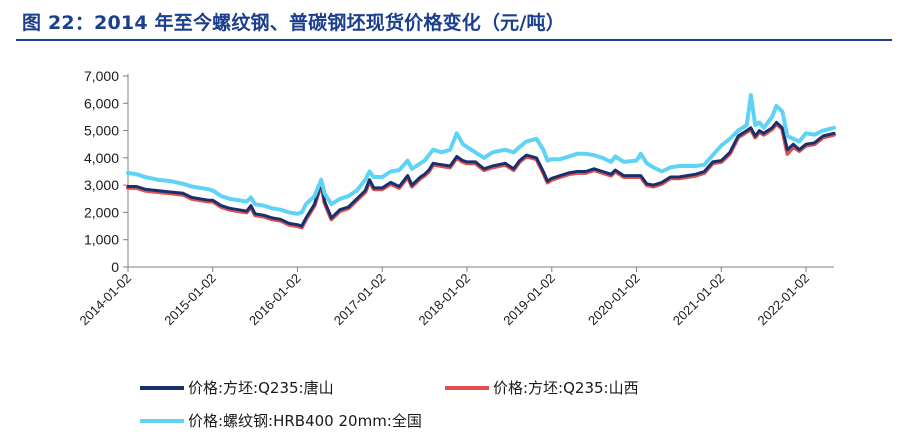 This screenshot has width=906, height=447. I want to click on x-tick-label: 2016-01-02, so click(275, 300).